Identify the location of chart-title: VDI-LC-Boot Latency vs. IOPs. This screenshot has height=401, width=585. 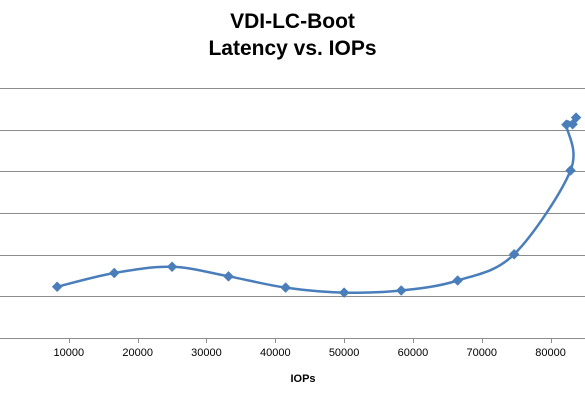
(292, 35).